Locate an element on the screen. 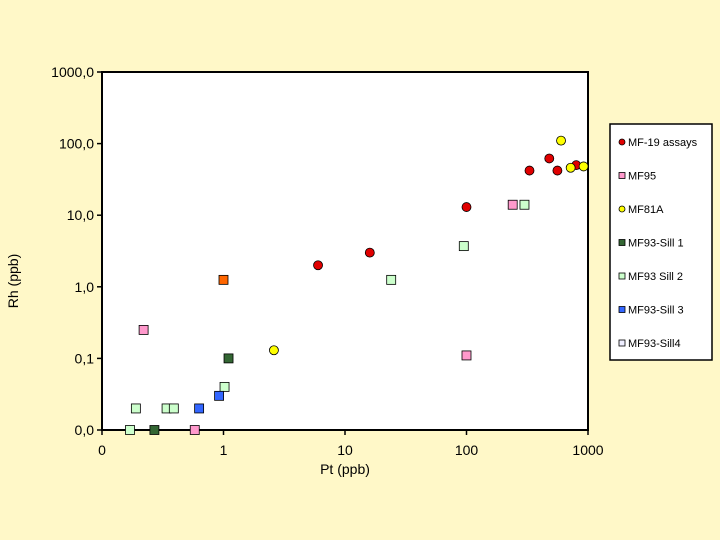  legend-label: MF81A is located at coordinates (646, 210).